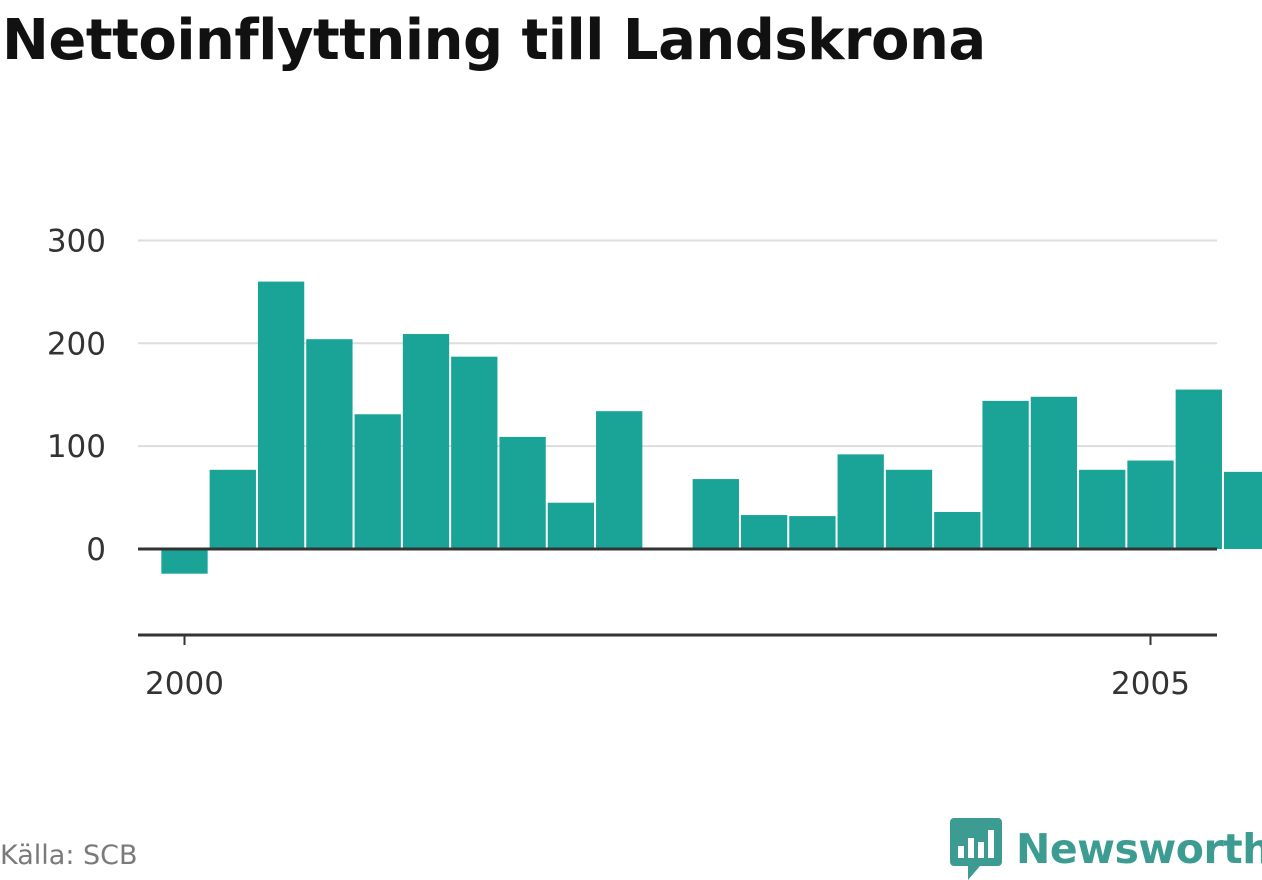 This screenshot has width=1262, height=880. Describe the element at coordinates (494, 40) in the screenshot. I see `chart-title: Nettoinflyttning till Landskrona` at that location.